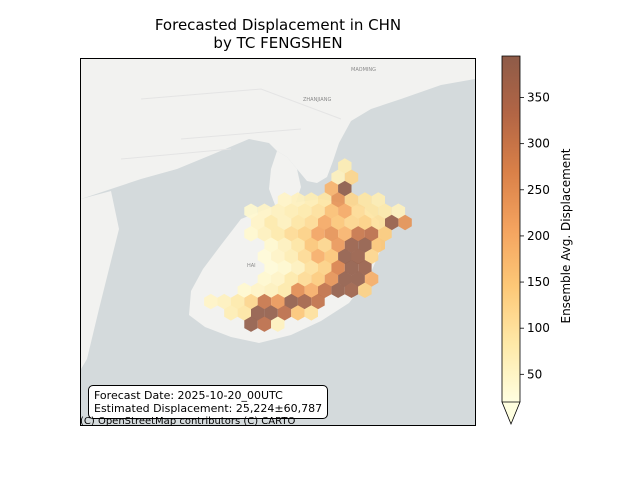  What do you see at coordinates (208, 408) in the screenshot?
I see `estimated-displacement-text: Estimated Displacement: 25,224±60,787` at bounding box center [208, 408].